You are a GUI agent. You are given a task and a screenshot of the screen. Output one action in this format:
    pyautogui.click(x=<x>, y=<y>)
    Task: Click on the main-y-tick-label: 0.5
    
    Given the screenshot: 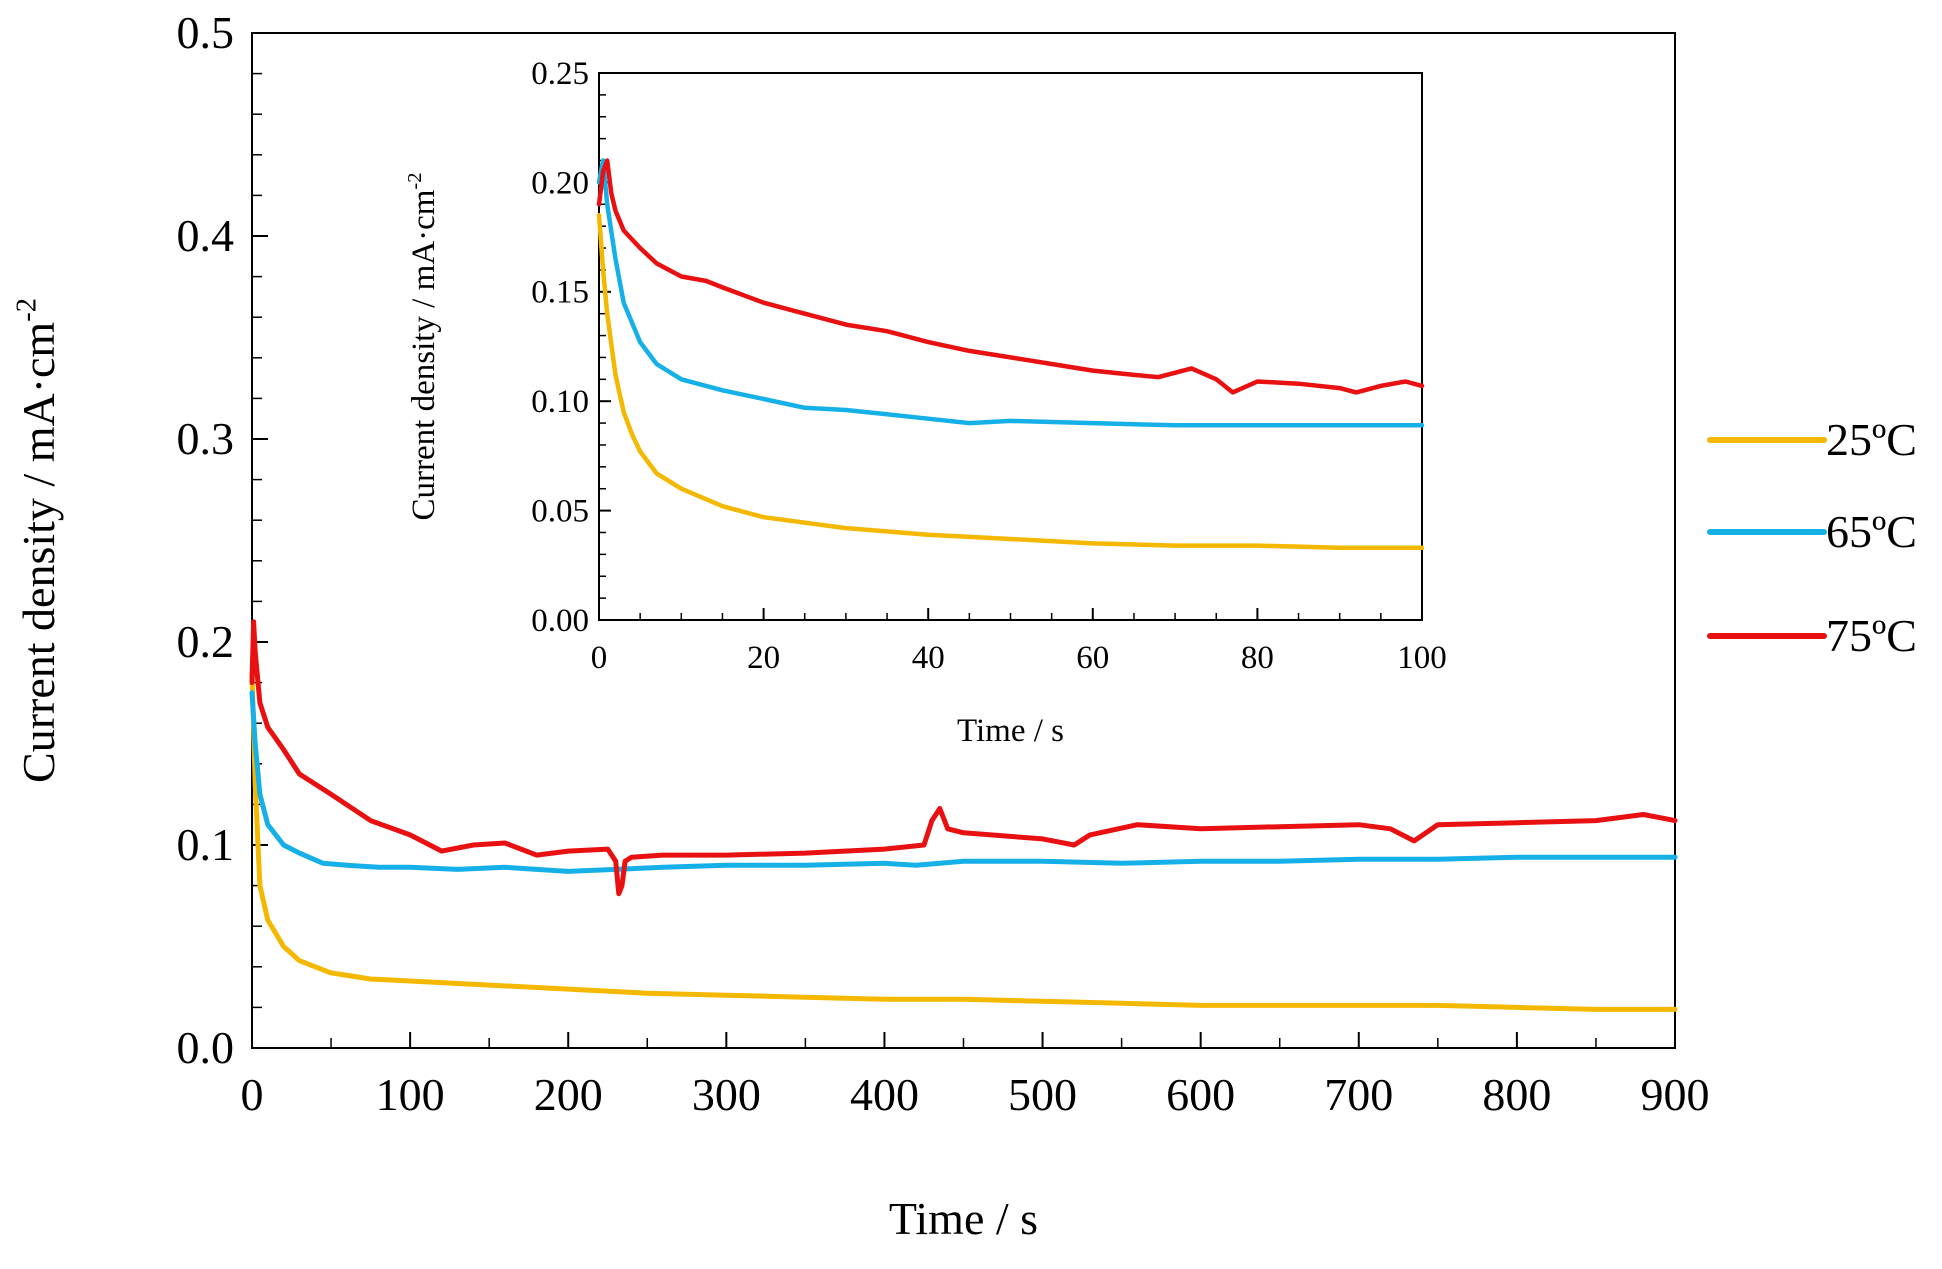 What is the action you would take?
    pyautogui.click(x=206, y=32)
    